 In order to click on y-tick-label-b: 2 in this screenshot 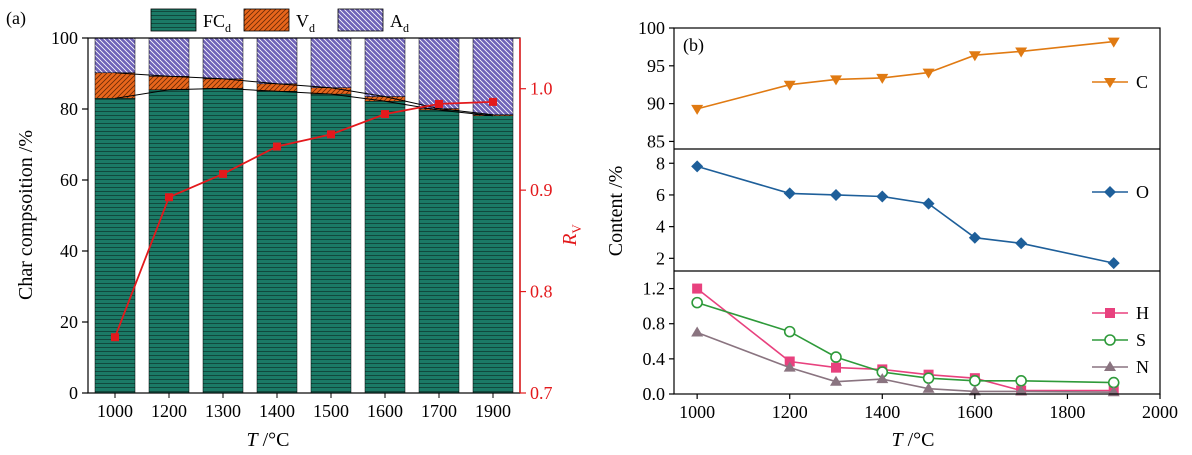, I will do `click(660, 258)`.